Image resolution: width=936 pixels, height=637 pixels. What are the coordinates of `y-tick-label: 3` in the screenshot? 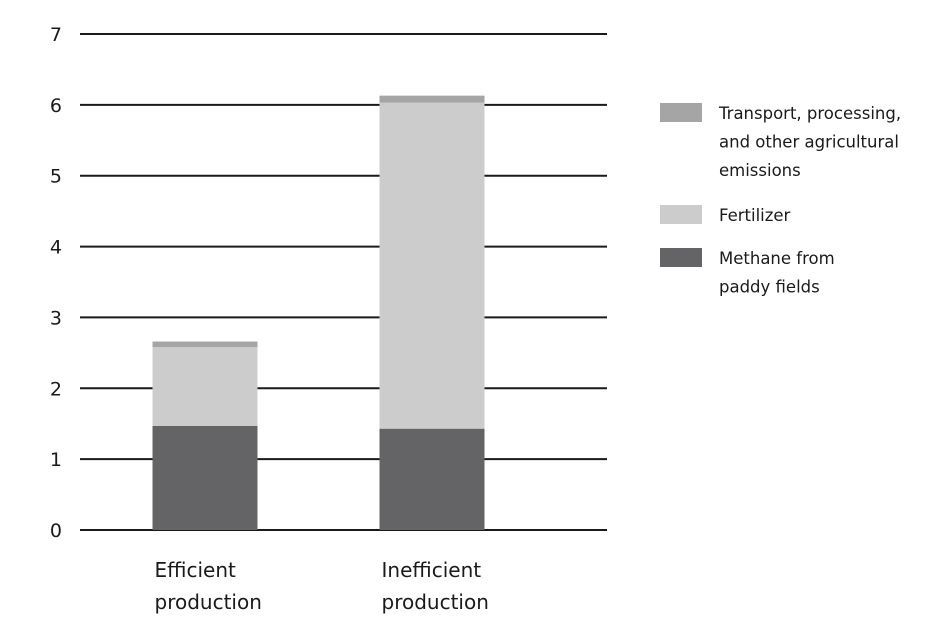 It's located at (56, 318).